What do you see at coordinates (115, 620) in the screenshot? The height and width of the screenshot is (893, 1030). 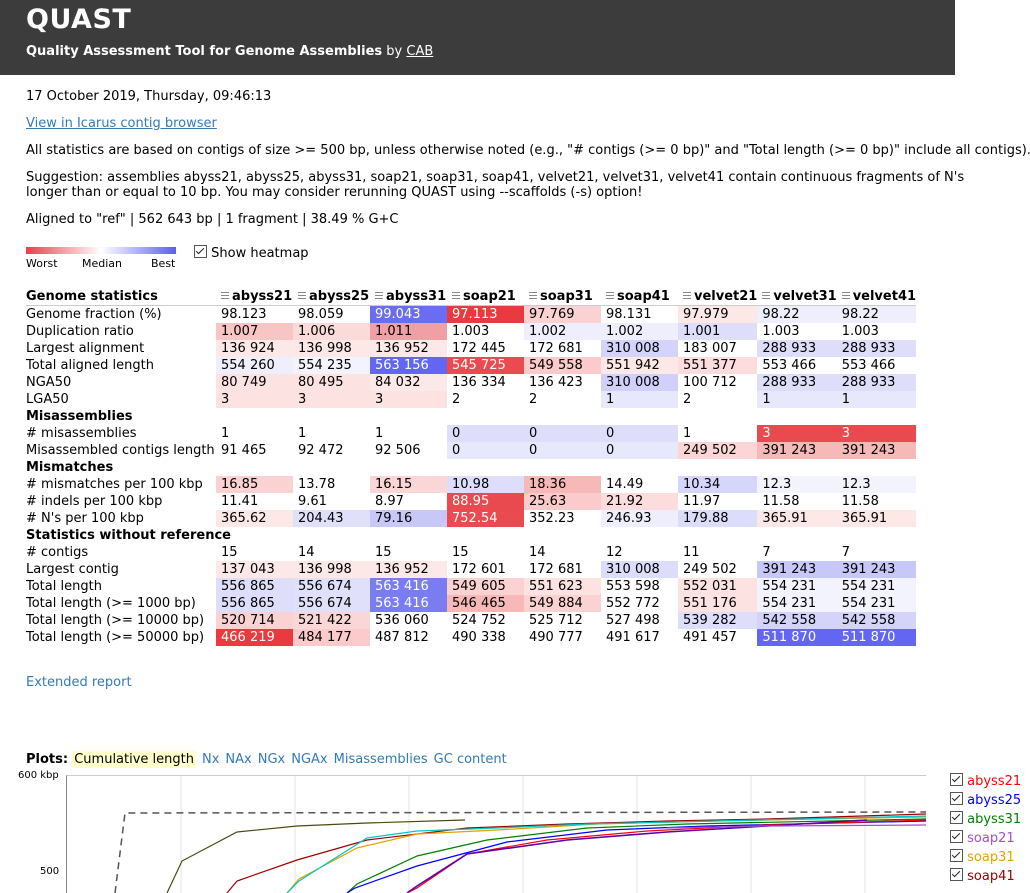 I see `row-label: Total length (>= 10000 bp)` at bounding box center [115, 620].